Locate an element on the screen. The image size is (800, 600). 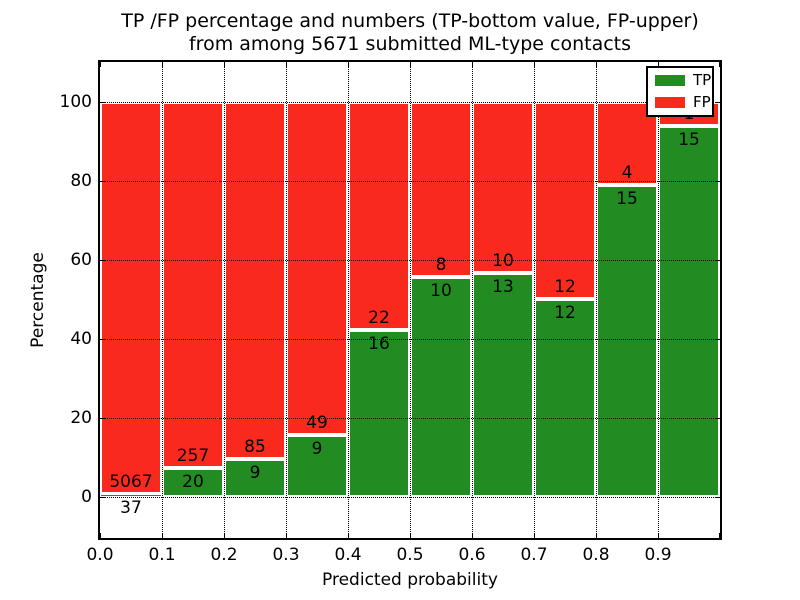
tp-count-label-2: 9 is located at coordinates (255, 472).